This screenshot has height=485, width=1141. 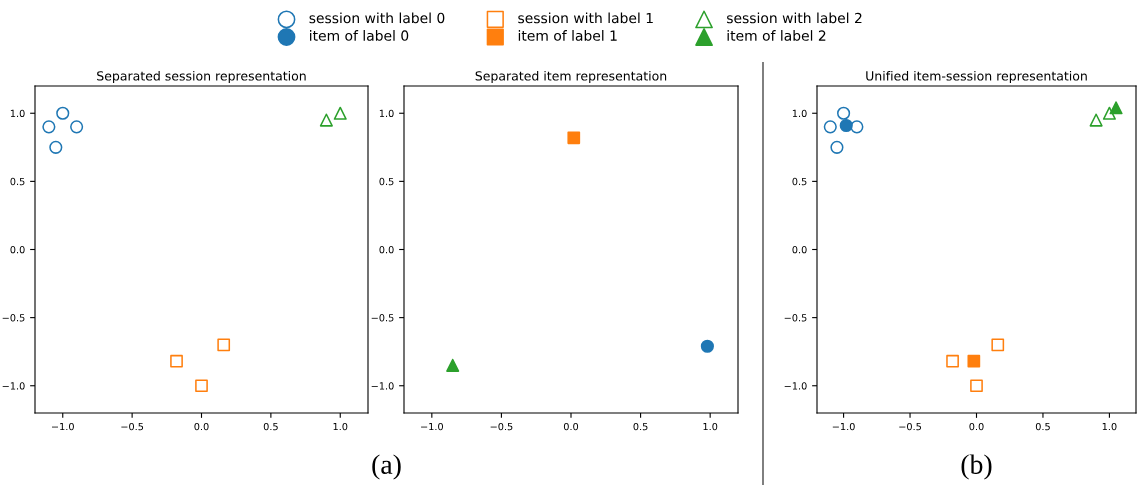 I want to click on legend-label: session with label 0, so click(x=377, y=18).